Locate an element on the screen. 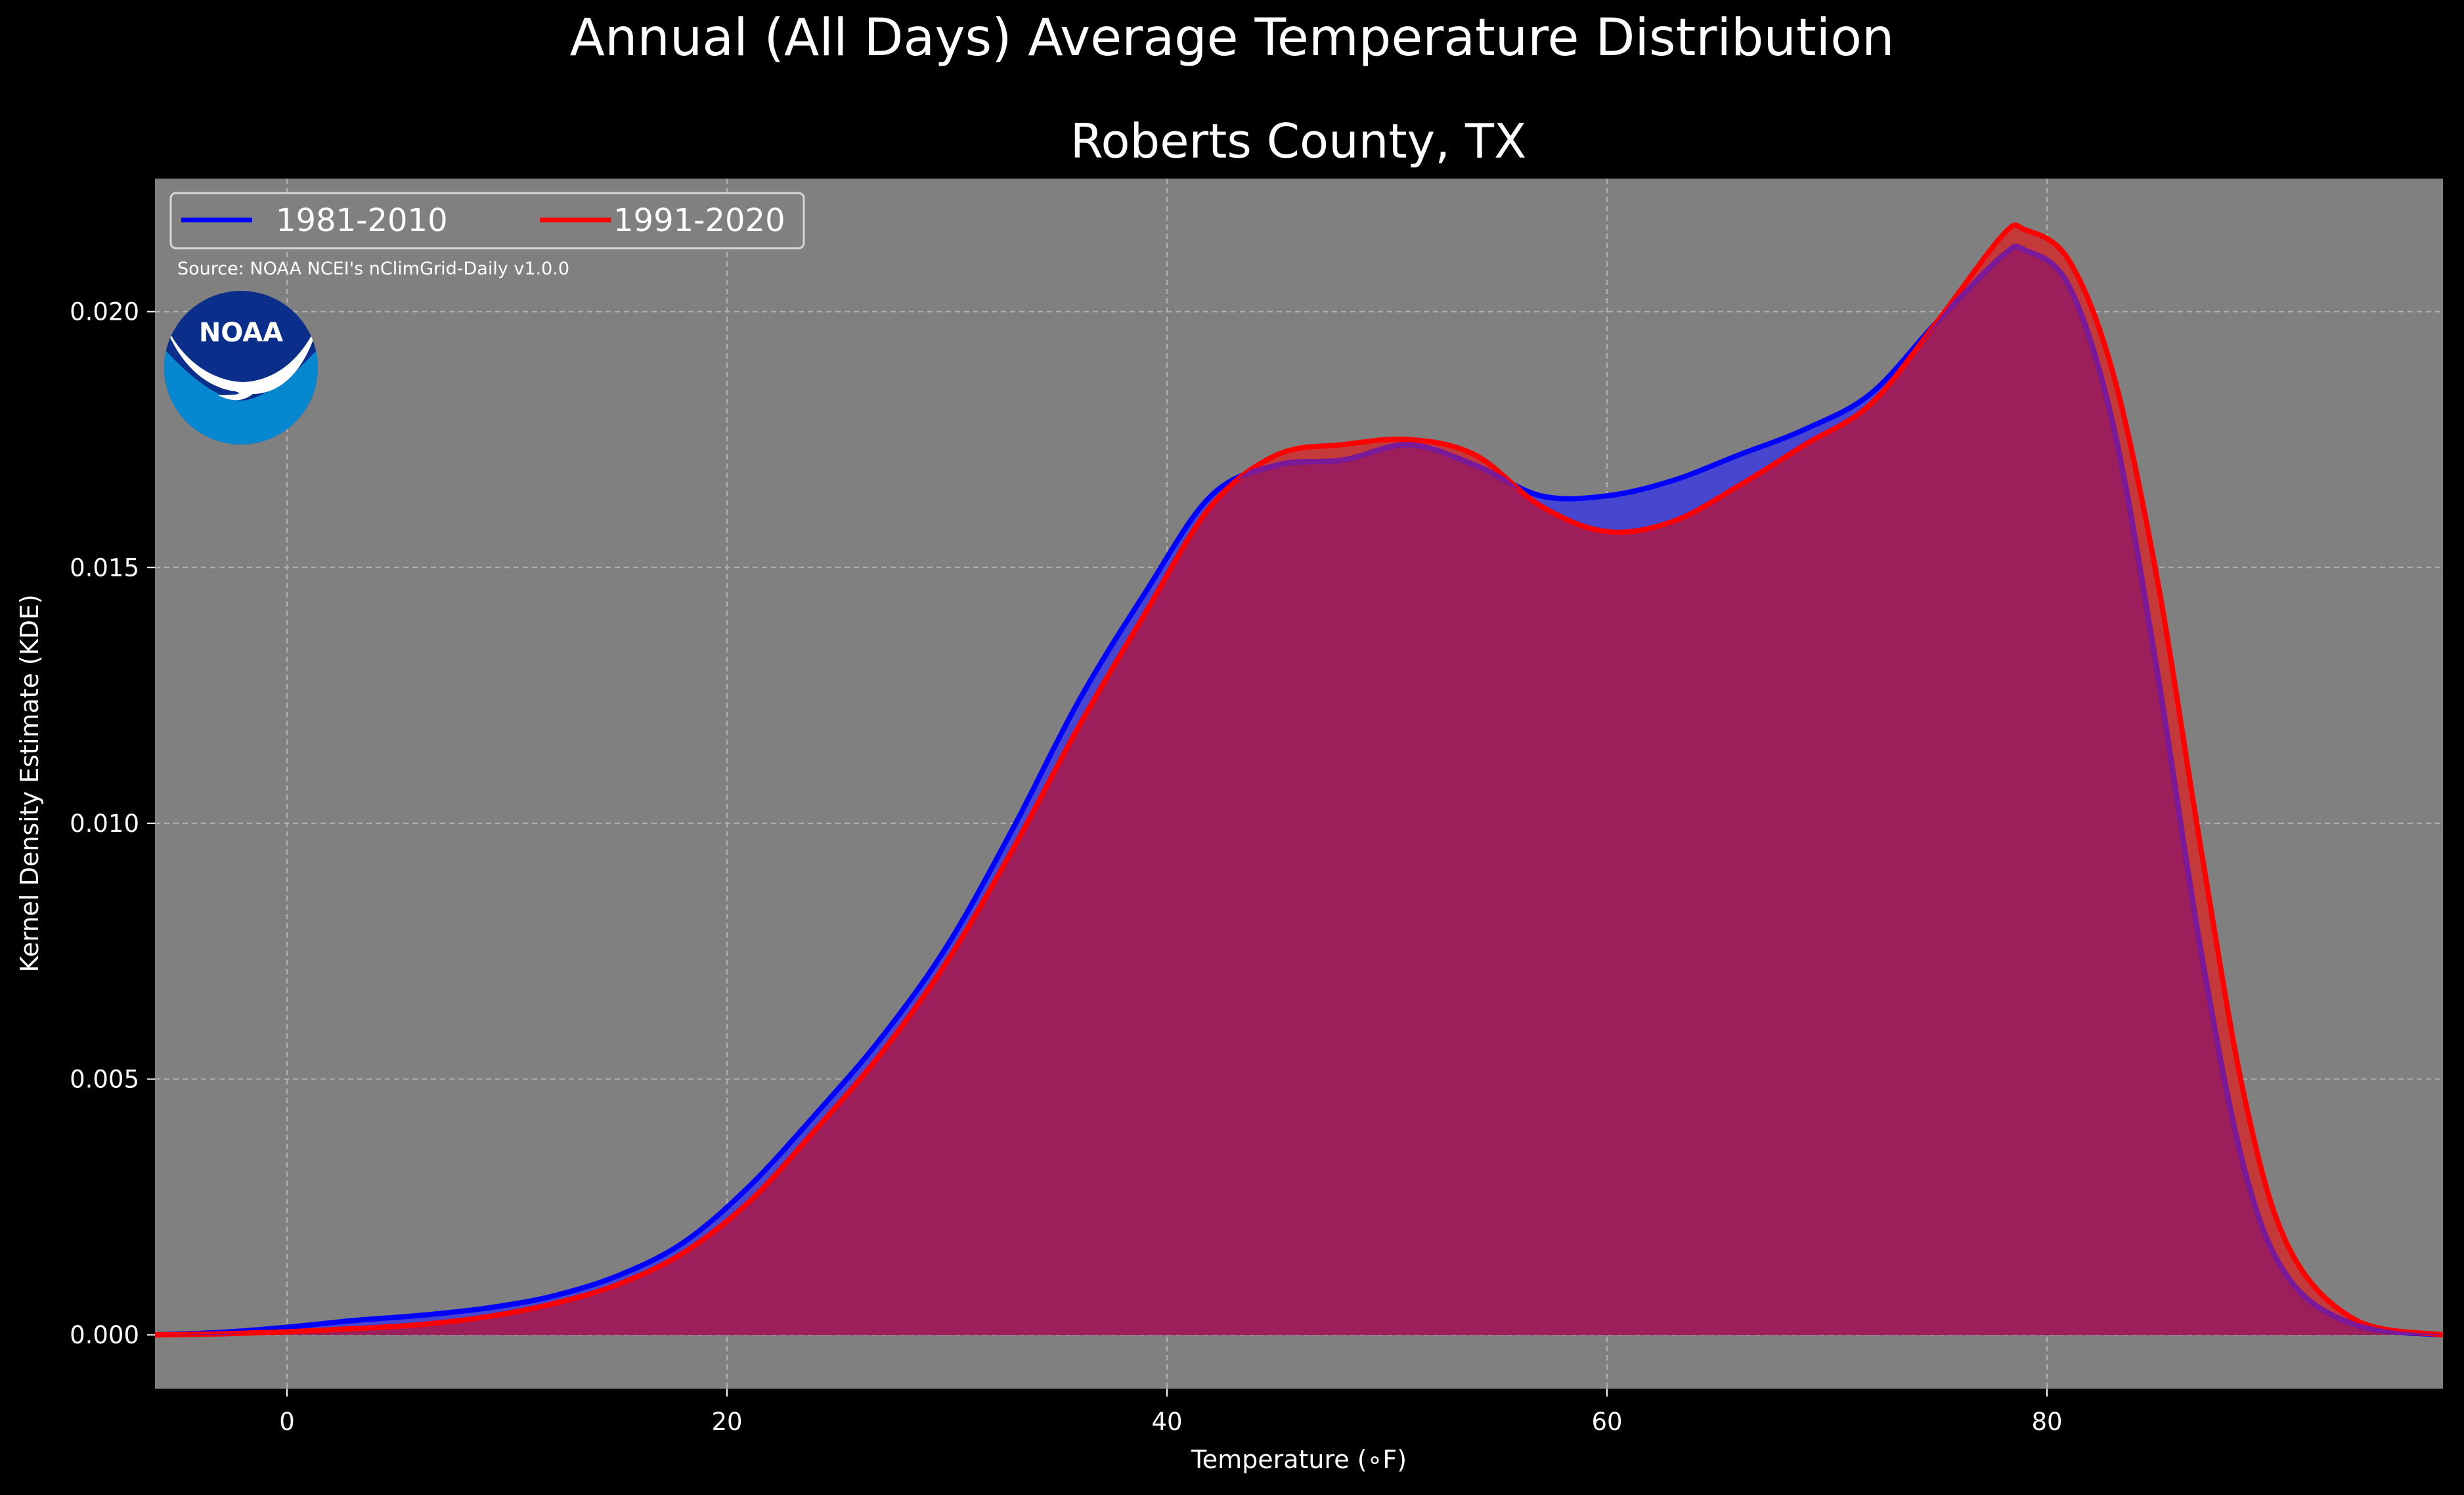  y-tick-label: 0.000 is located at coordinates (104, 1335).